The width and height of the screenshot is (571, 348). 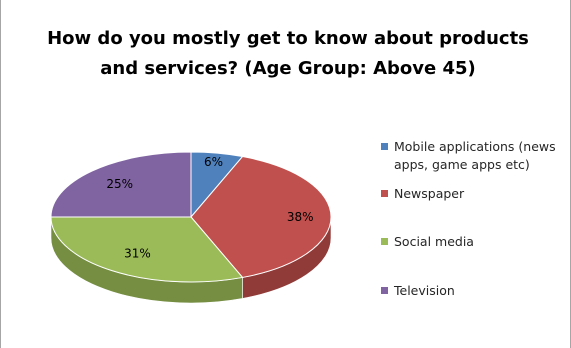 I want to click on pie-labels: 6% 38% 31% 25%, so click(x=209, y=207).